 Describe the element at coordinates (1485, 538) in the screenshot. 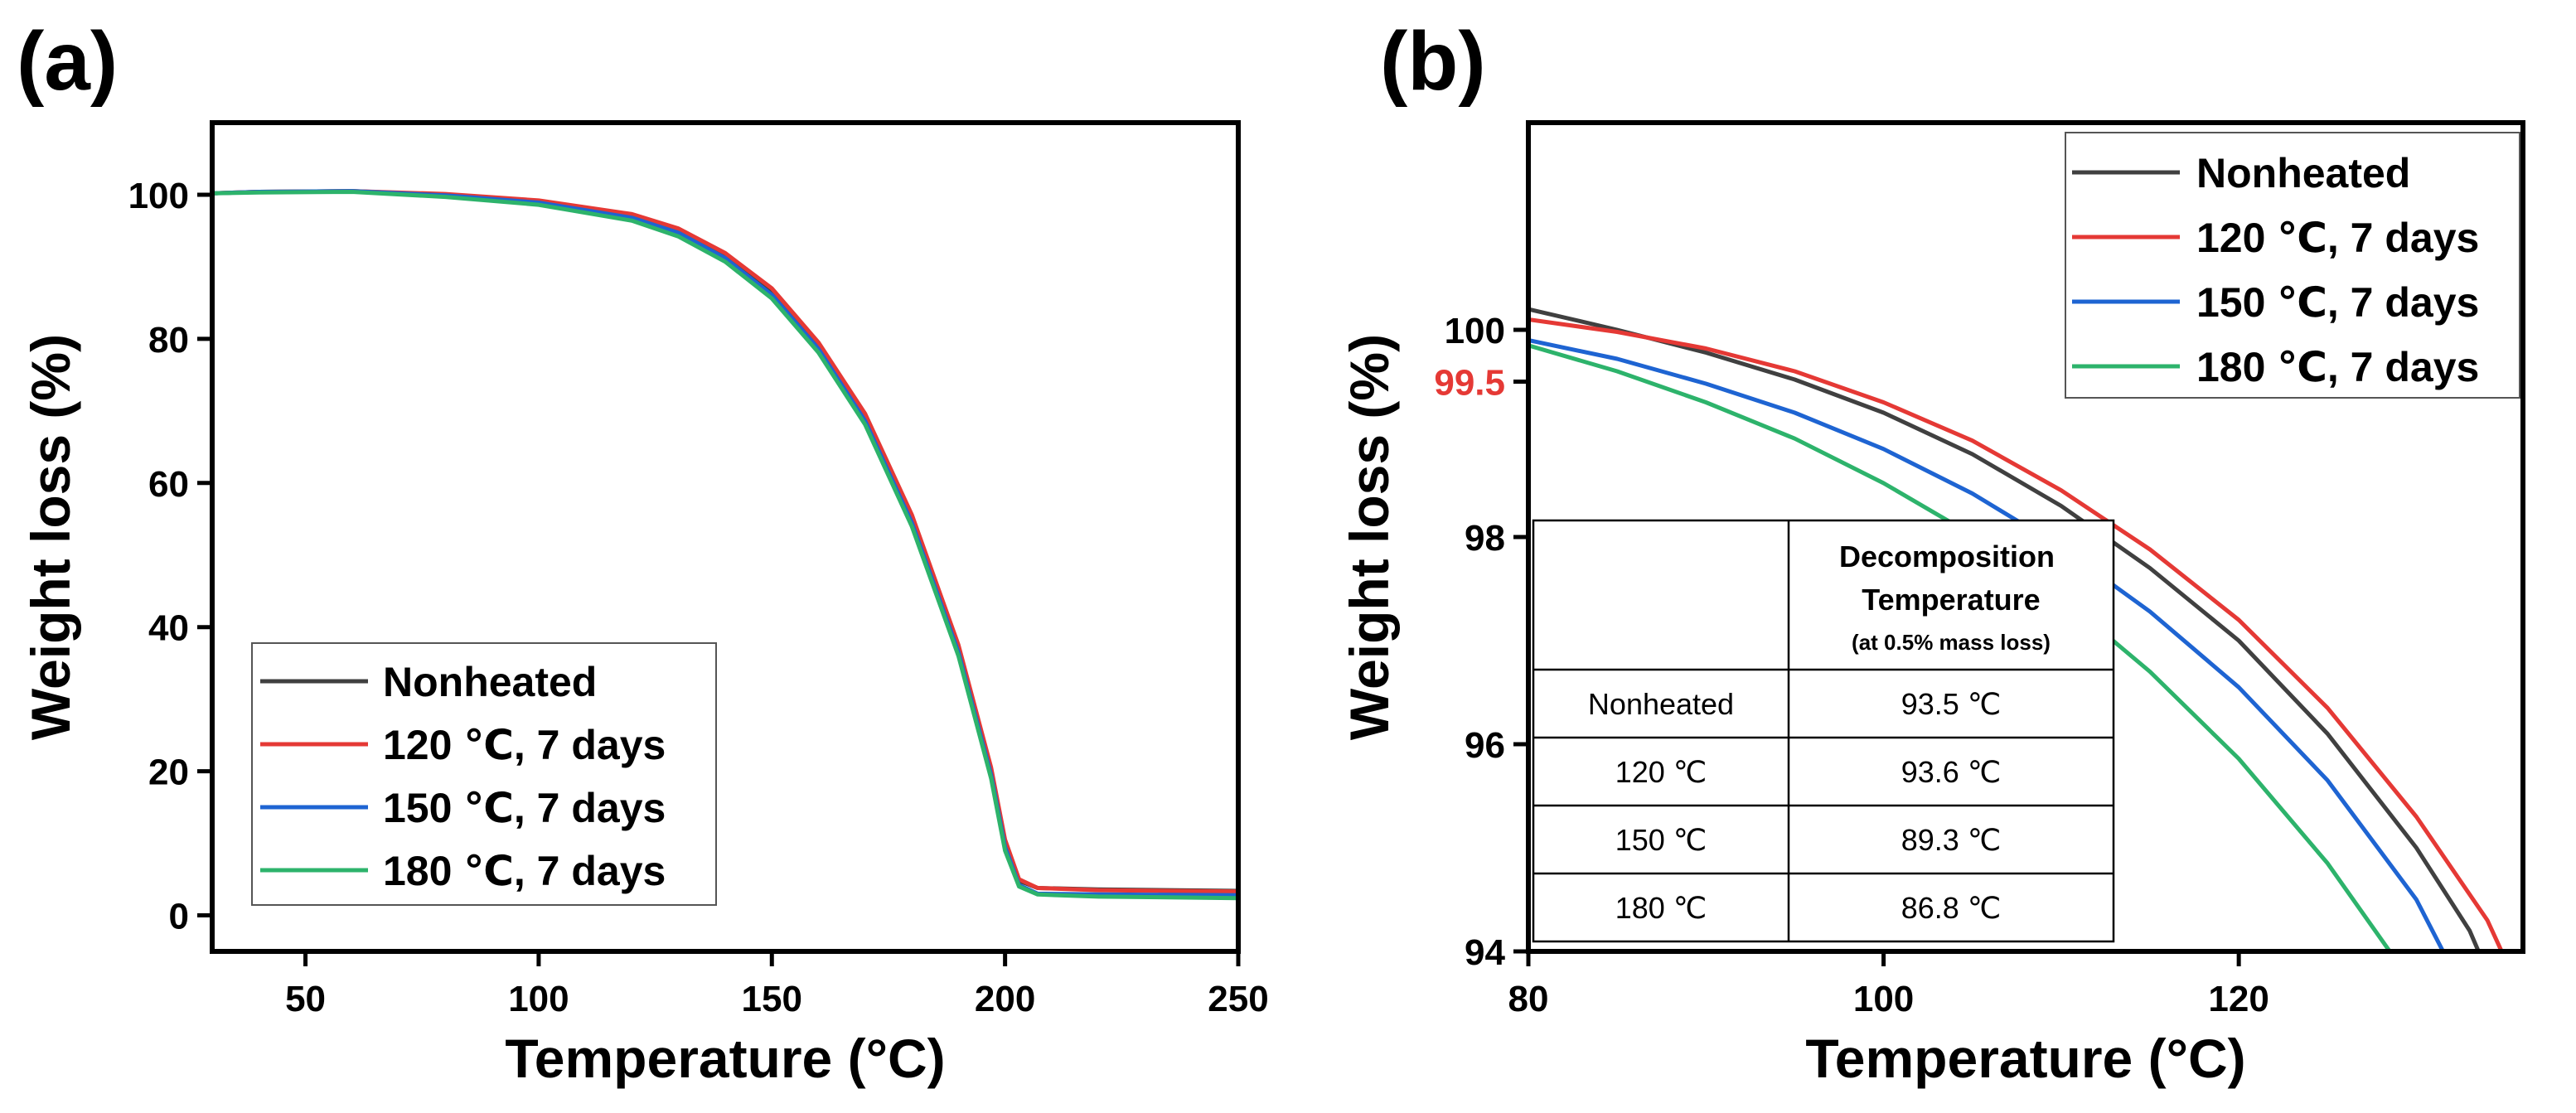

I see `panel-b-y-tick-label: 98` at that location.